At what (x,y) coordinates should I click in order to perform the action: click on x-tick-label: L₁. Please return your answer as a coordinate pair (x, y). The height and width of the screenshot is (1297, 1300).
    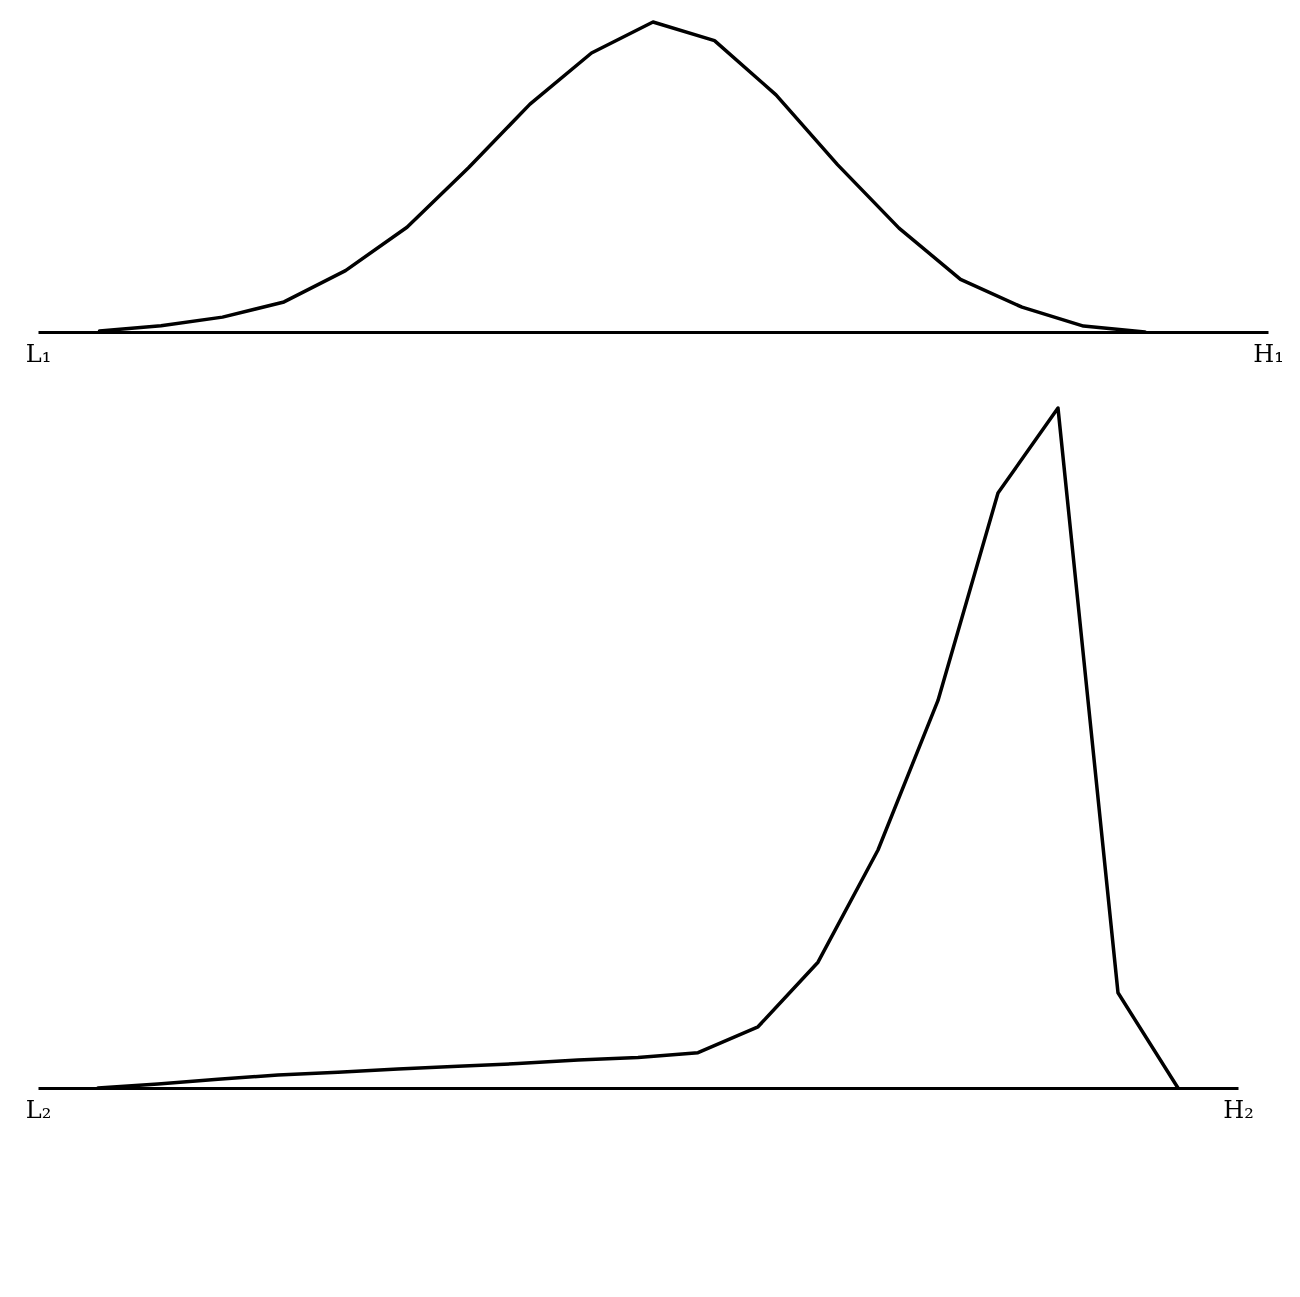
    Looking at the image, I should click on (38, 353).